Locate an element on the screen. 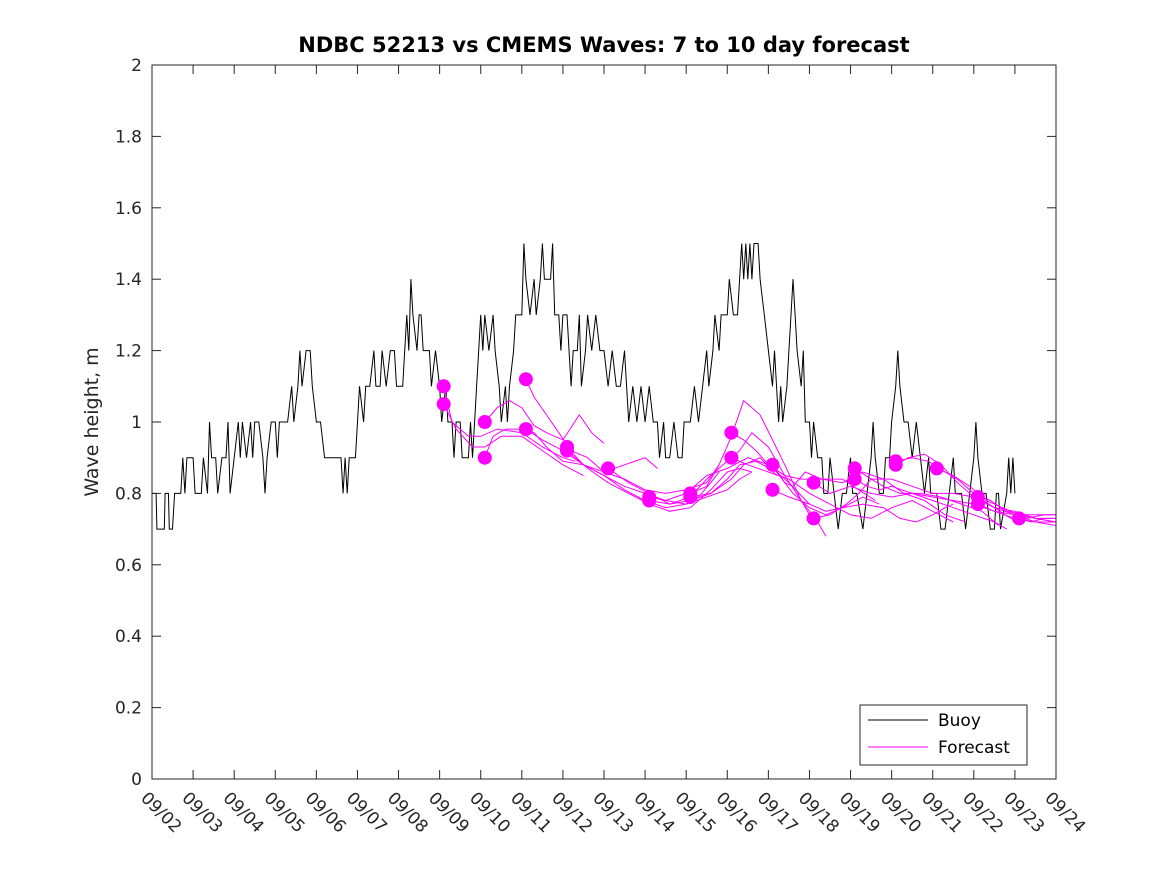  y-tick-label: 1.6 is located at coordinates (128, 209).